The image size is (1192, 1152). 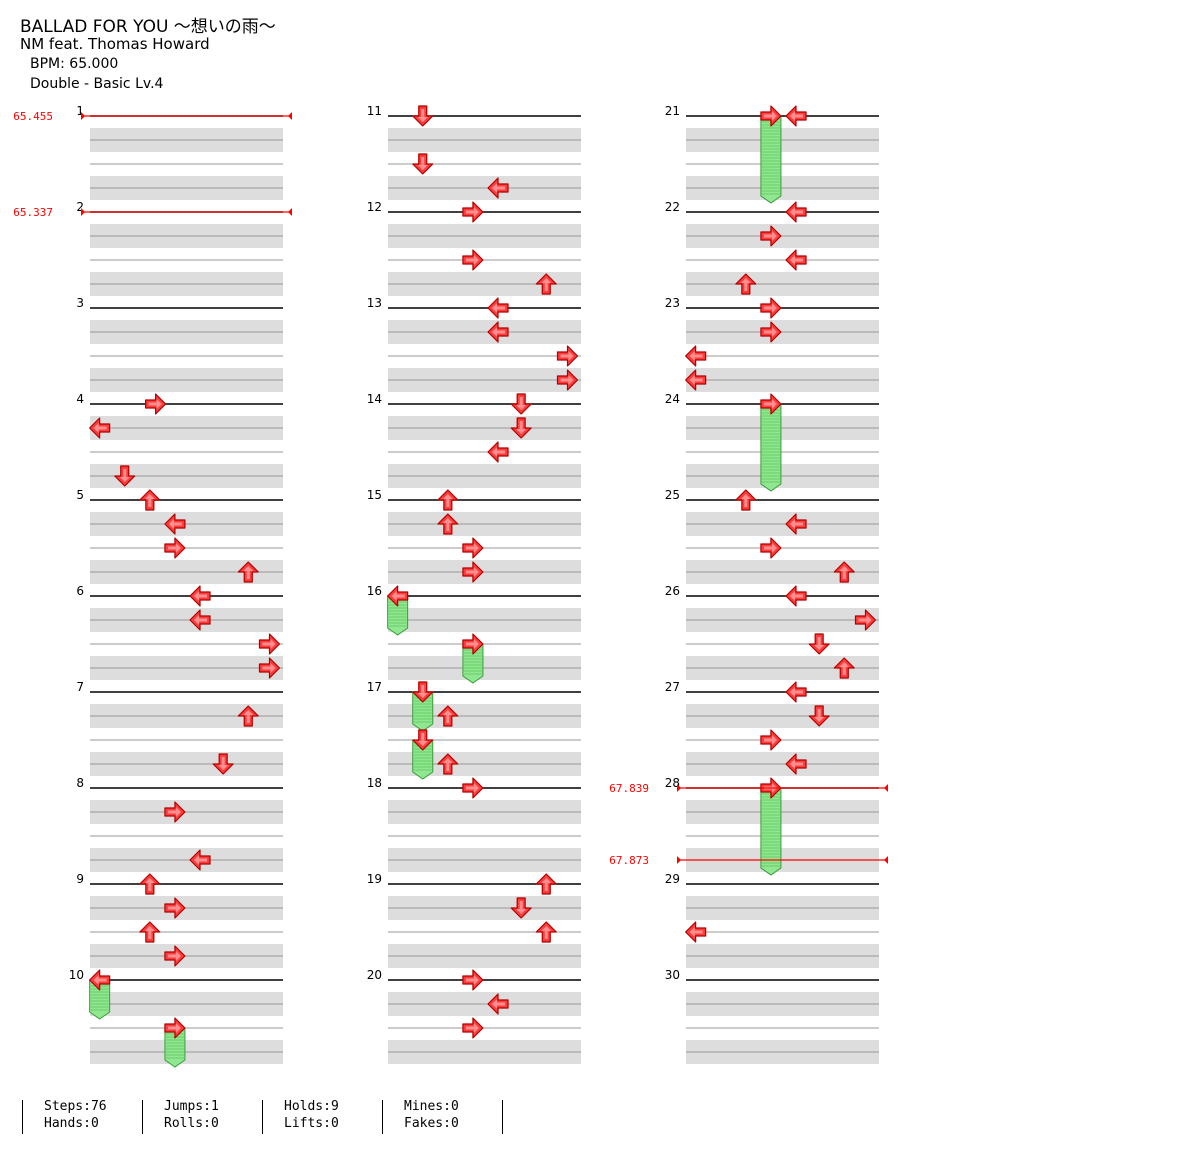 What do you see at coordinates (374, 207) in the screenshot?
I see `measure-number: 12` at bounding box center [374, 207].